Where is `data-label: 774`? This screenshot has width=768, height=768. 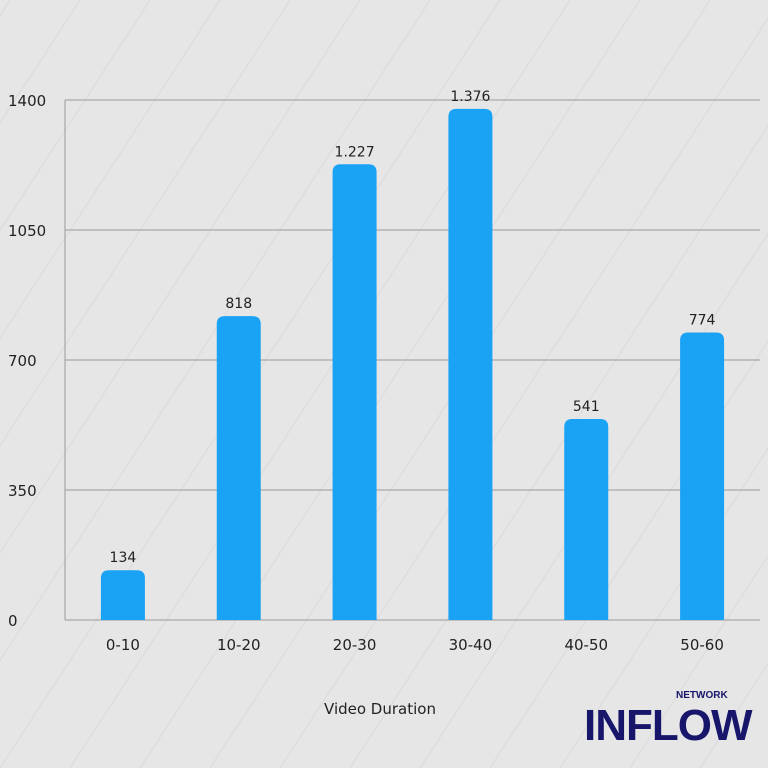 data-label: 774 is located at coordinates (702, 321).